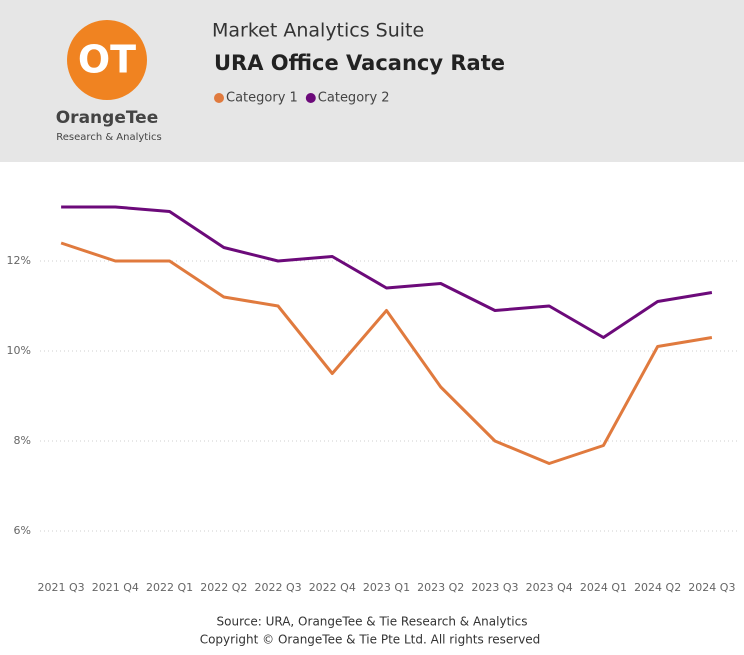 The height and width of the screenshot is (655, 744). What do you see at coordinates (169, 587) in the screenshot?
I see `x-tick-label: 2022 Q1` at bounding box center [169, 587].